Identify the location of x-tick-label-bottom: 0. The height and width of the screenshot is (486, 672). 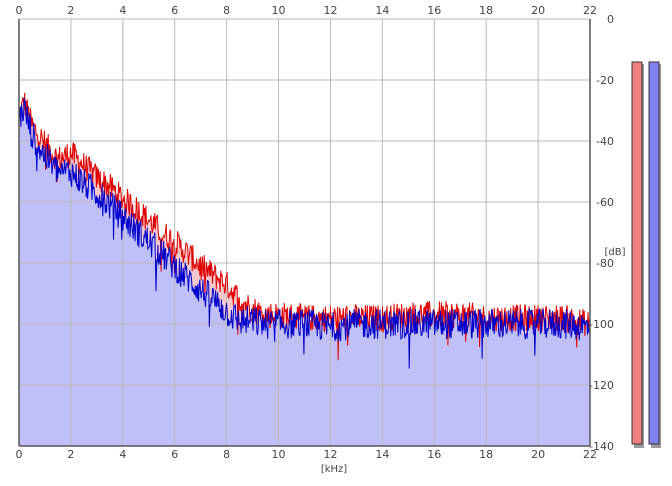
(19, 454).